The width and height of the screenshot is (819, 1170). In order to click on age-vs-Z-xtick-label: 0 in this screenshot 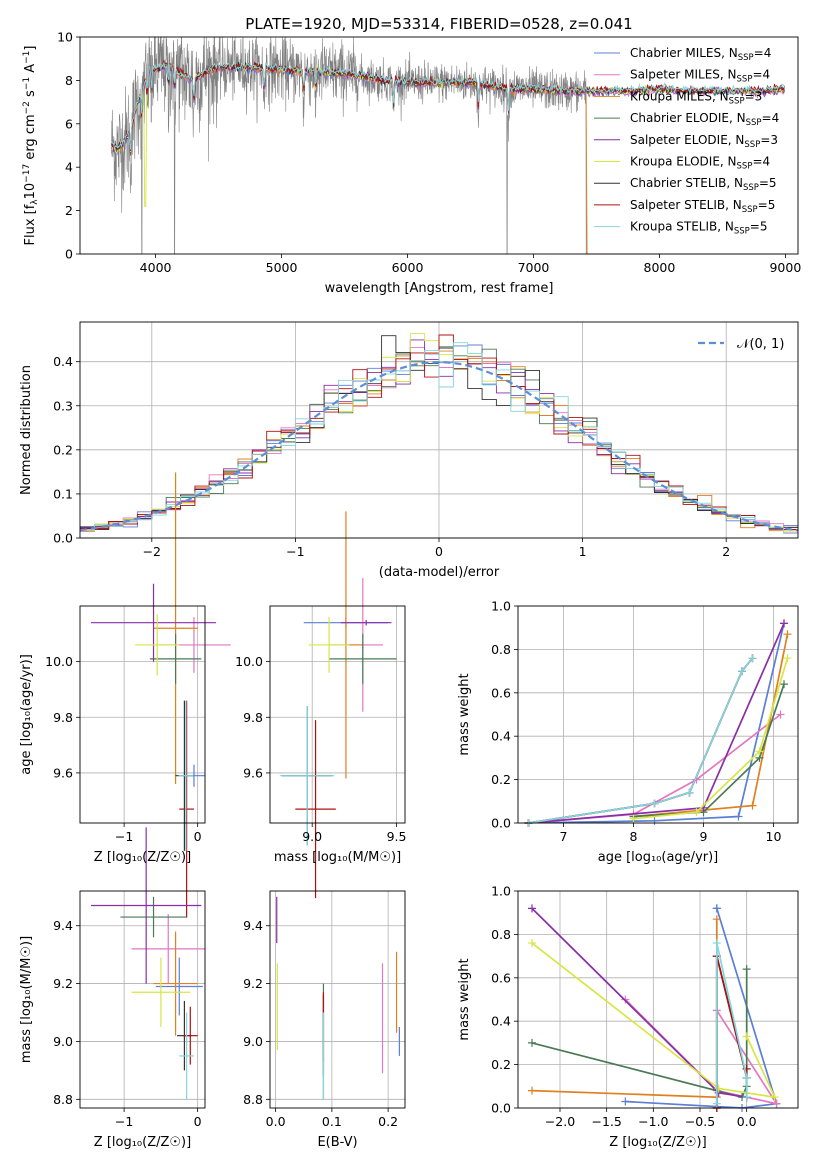, I will do `click(198, 836)`.